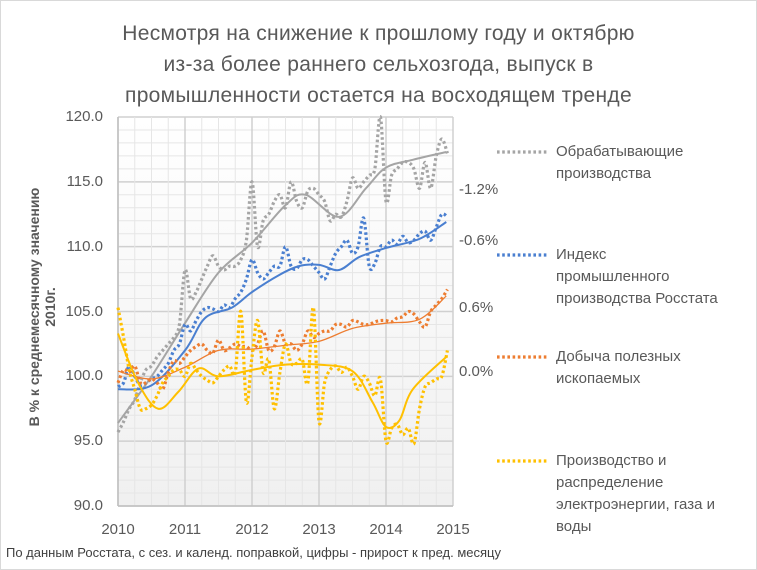  I want to click on y-tick-label: 95.0, so click(88, 441).